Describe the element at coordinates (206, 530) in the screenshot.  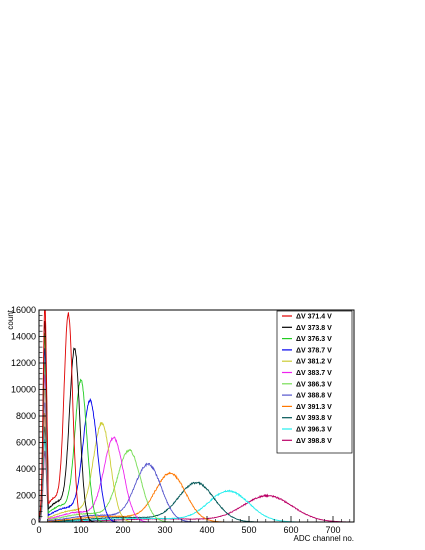
I see `x-tick-label: 400` at that location.